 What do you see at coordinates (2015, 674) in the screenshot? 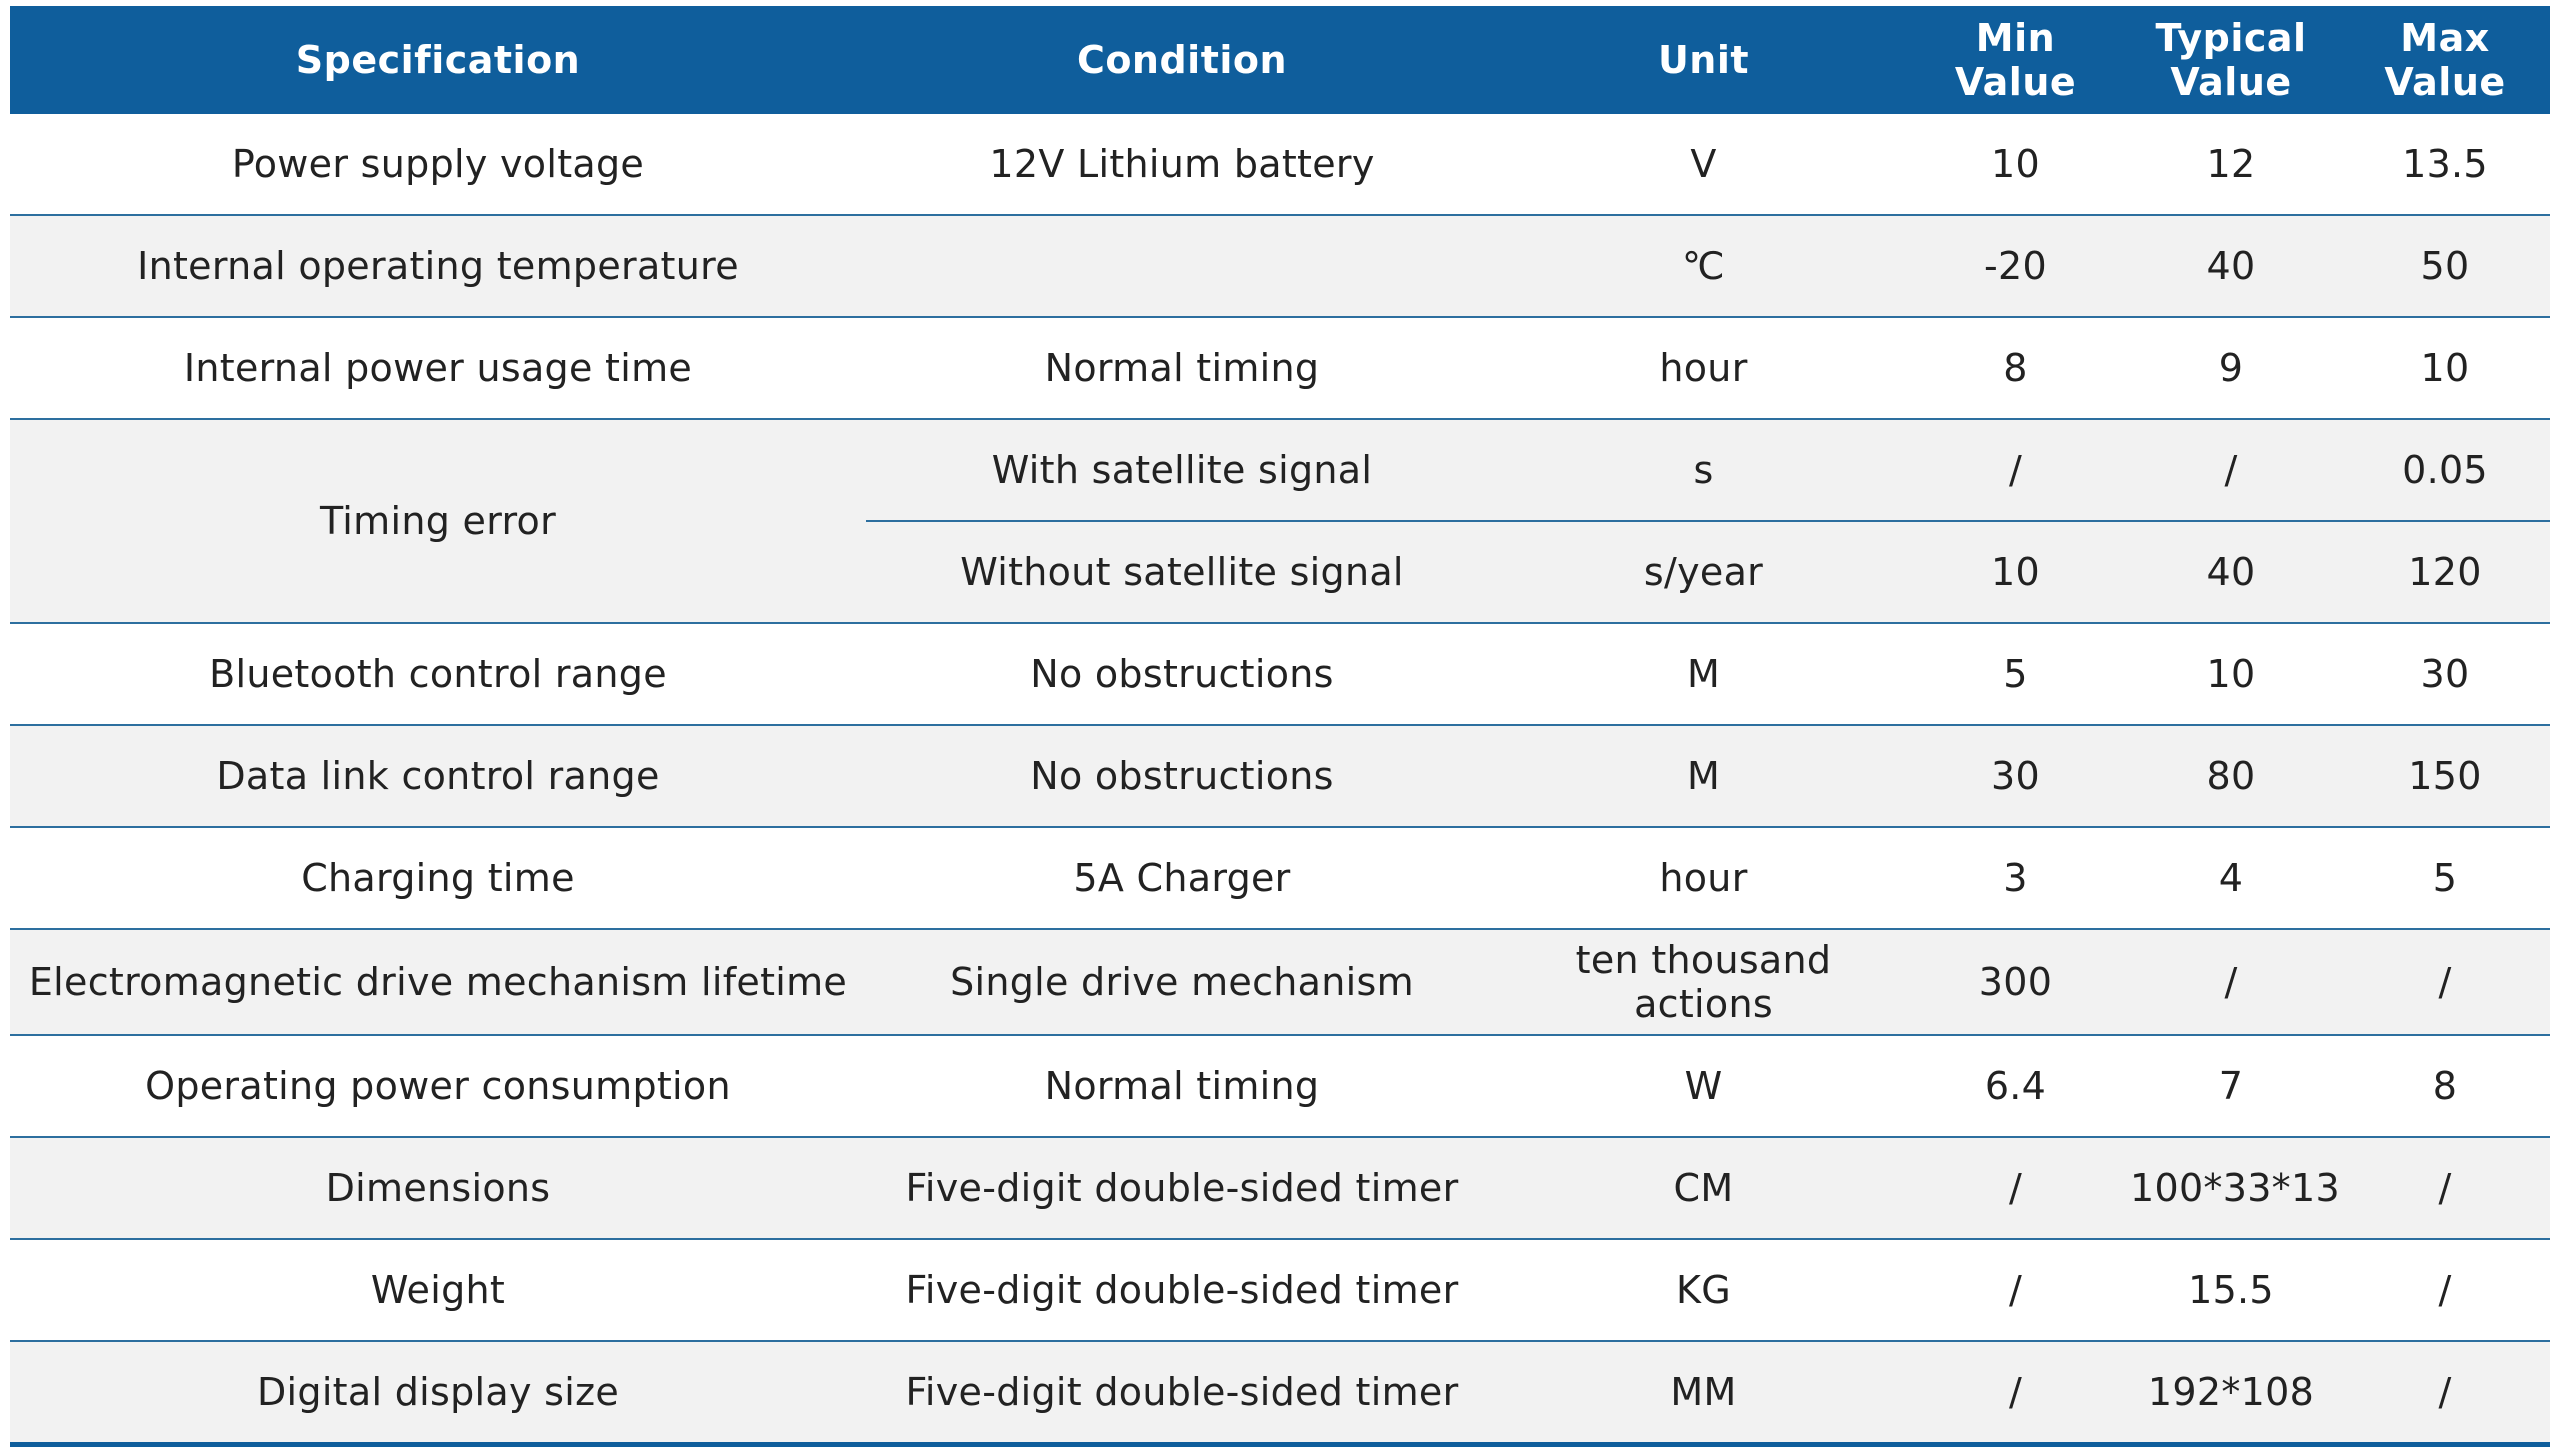
I see `cell-min: 5` at bounding box center [2015, 674].